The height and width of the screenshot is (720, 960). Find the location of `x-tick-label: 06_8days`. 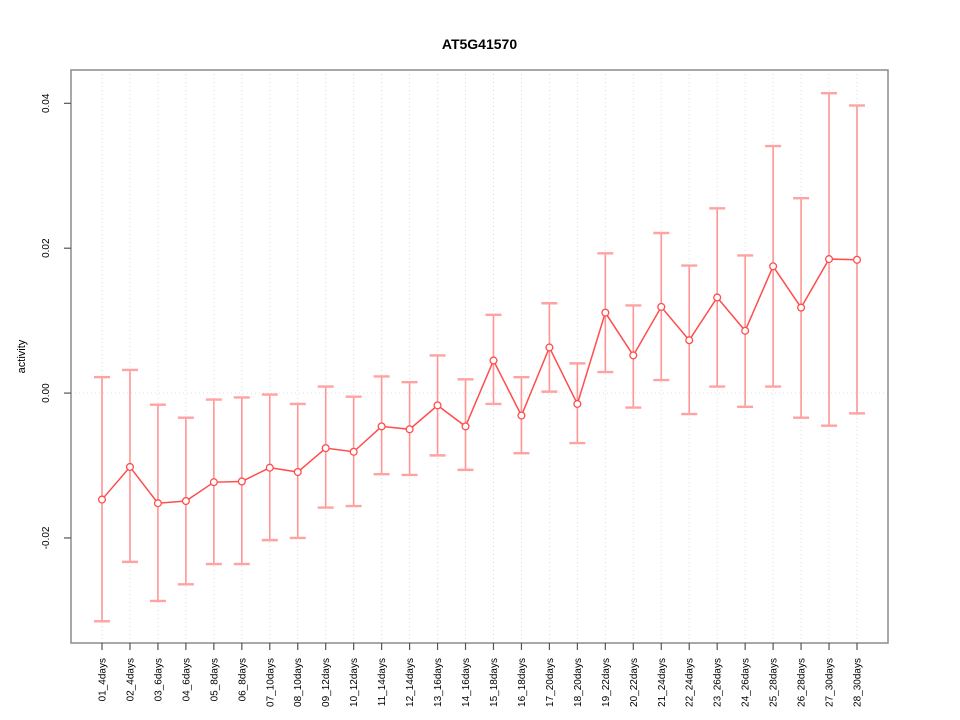

x-tick-label: 06_8days is located at coordinates (242, 679).